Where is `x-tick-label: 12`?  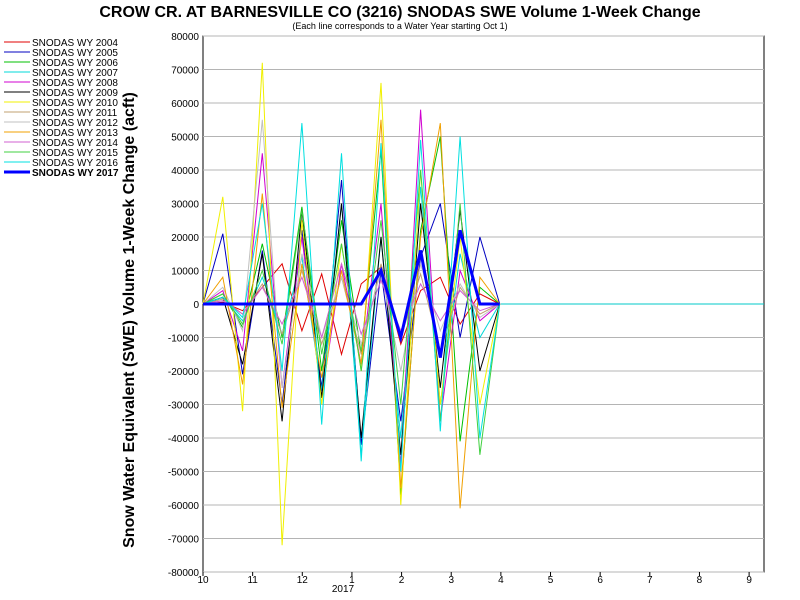
x-tick-label: 12 is located at coordinates (303, 580).